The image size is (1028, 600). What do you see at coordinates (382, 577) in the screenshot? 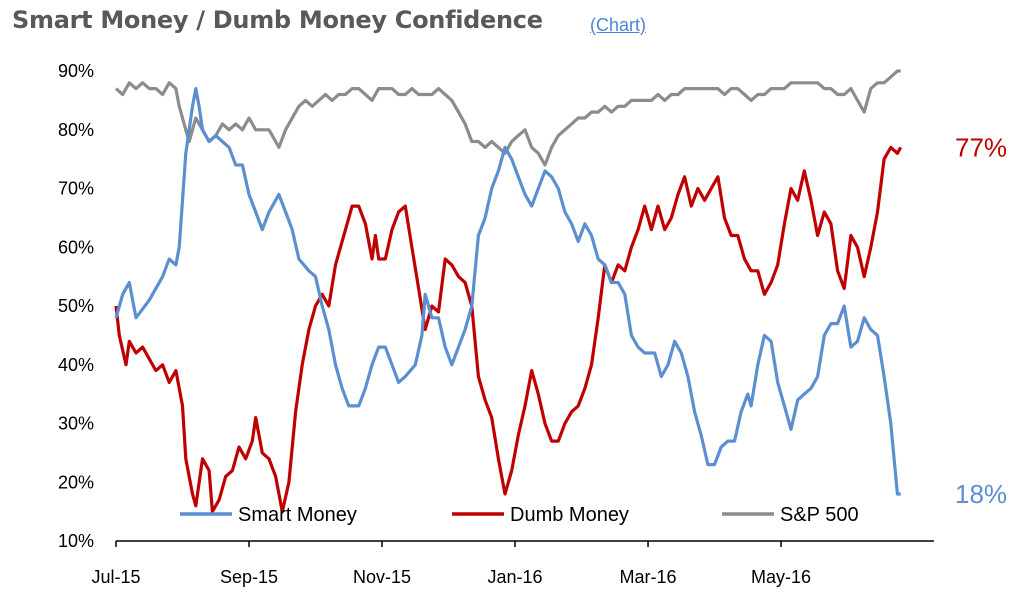
I see `x-tick-label: Nov-15` at bounding box center [382, 577].